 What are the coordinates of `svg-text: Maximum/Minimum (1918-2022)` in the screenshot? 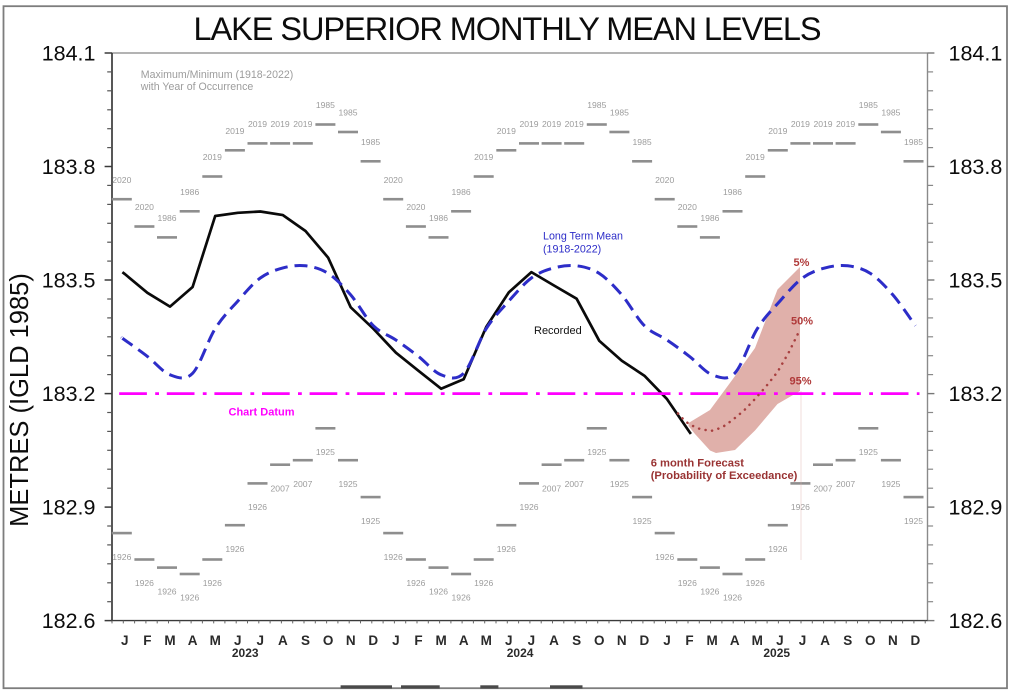 It's located at (217, 75).